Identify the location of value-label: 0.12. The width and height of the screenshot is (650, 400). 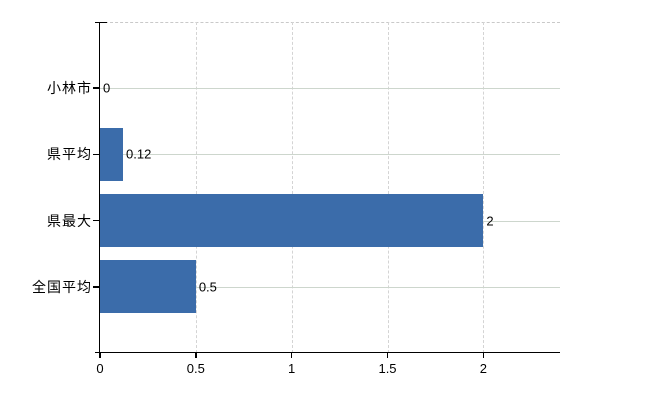
(139, 154).